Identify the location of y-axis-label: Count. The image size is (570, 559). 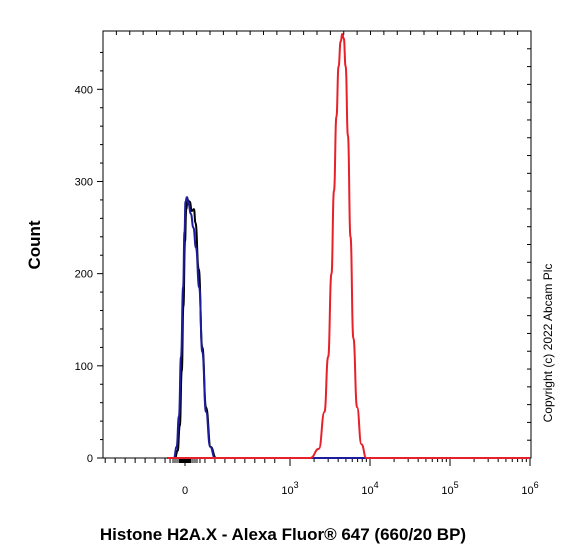
(34, 244).